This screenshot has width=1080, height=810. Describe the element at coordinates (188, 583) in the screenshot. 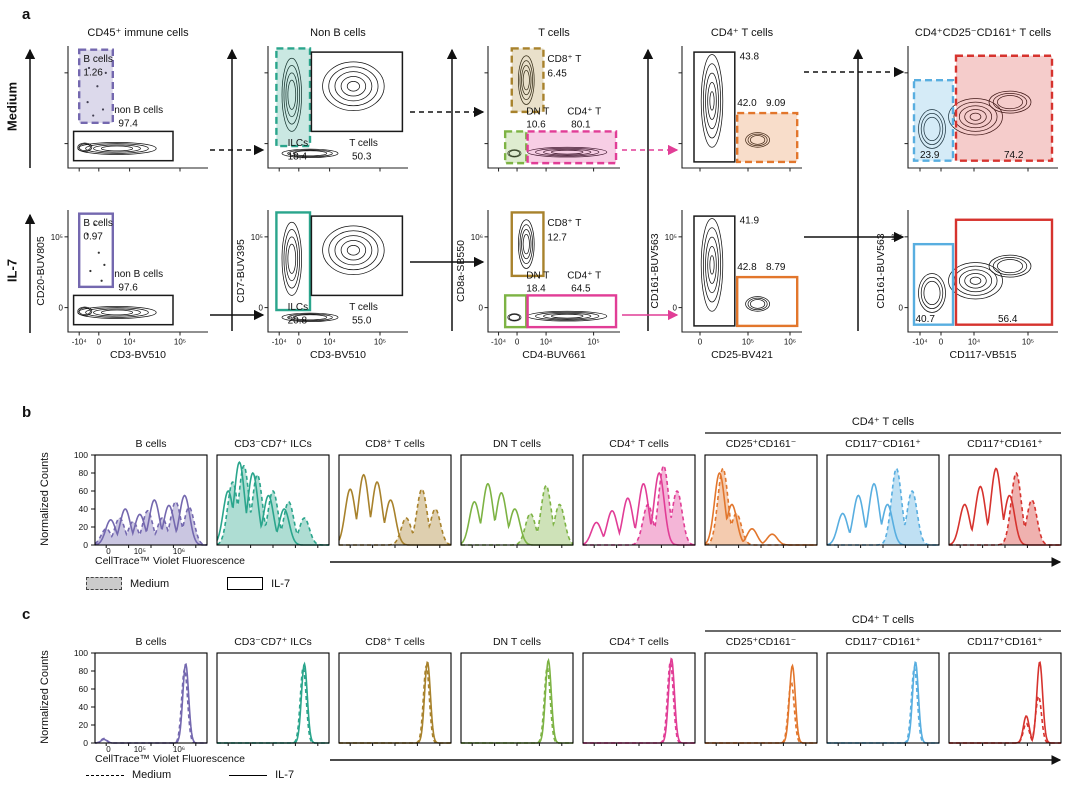

I see `panel-b-legend: Medium IL-7` at that location.